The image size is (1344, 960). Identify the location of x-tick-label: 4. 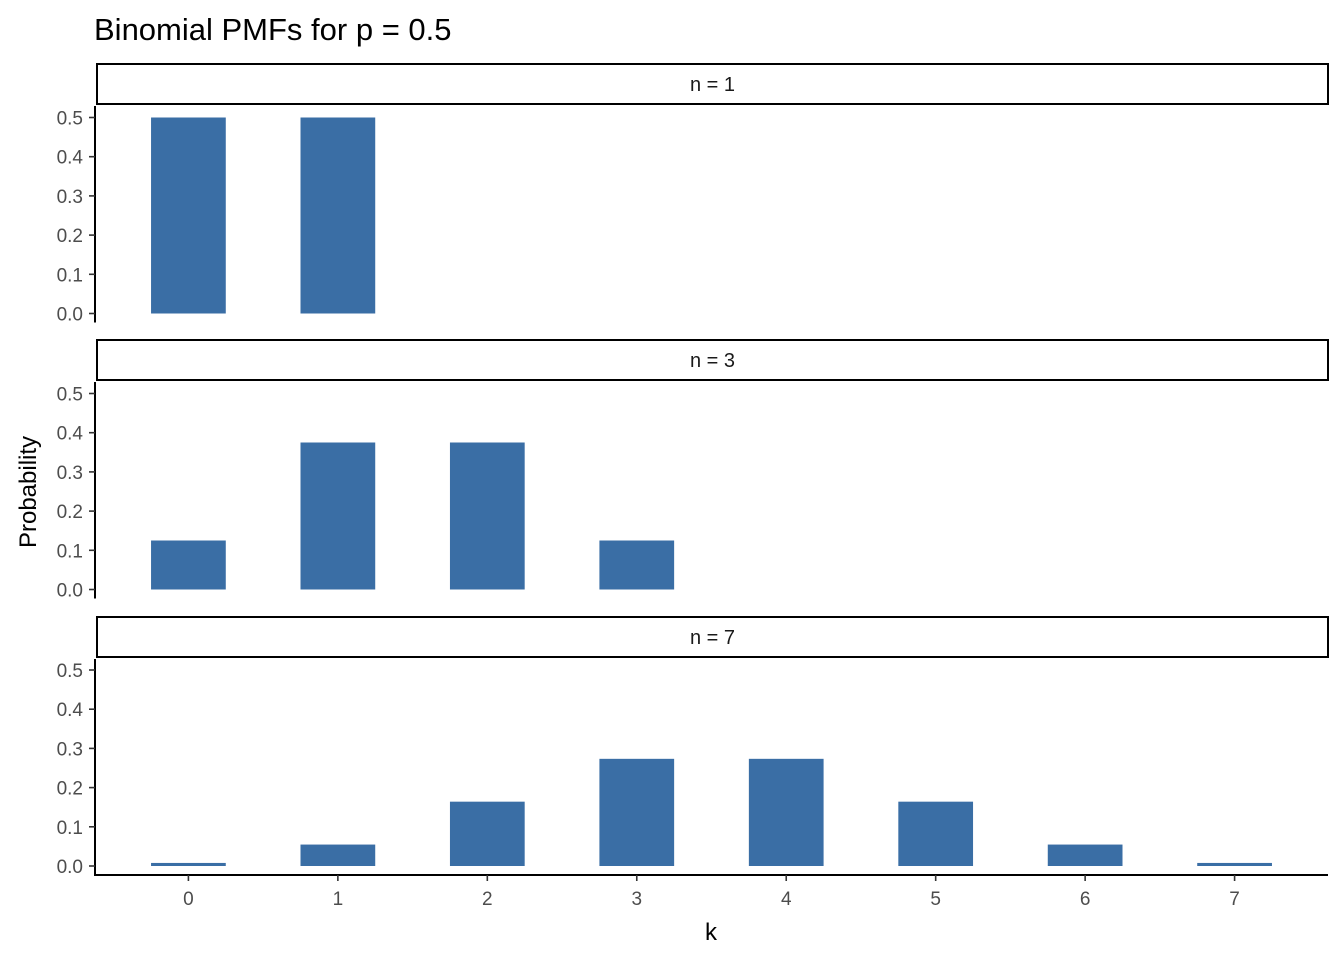
(786, 899).